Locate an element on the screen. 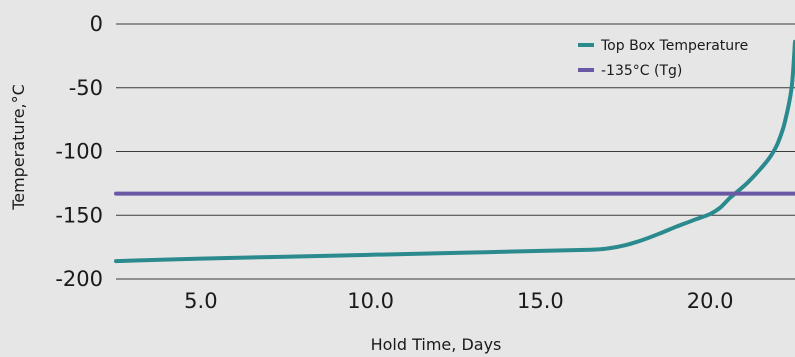 The image size is (795, 357). legend-label-top-box: Top Box Temperature is located at coordinates (674, 46).